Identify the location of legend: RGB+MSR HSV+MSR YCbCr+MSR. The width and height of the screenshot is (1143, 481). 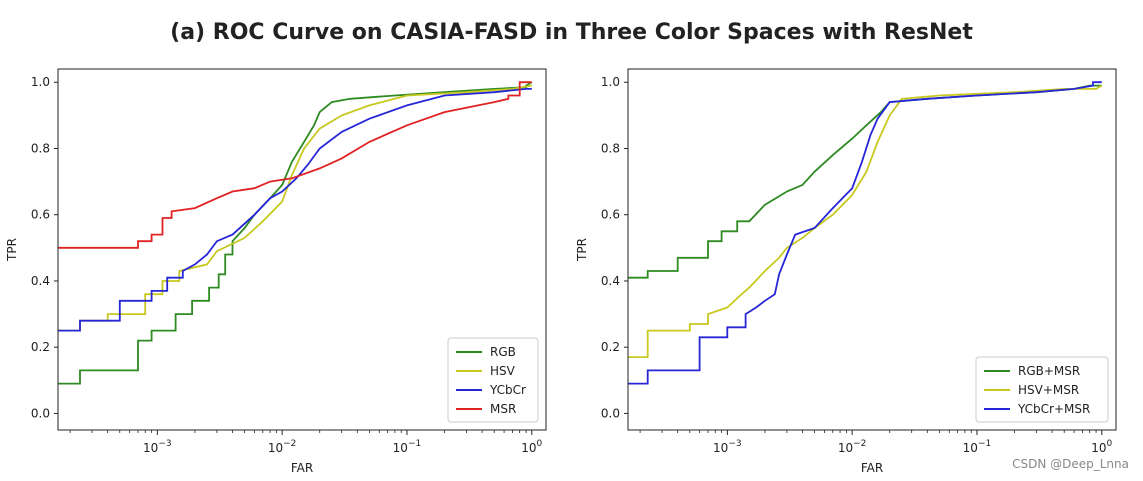
(1042, 389).